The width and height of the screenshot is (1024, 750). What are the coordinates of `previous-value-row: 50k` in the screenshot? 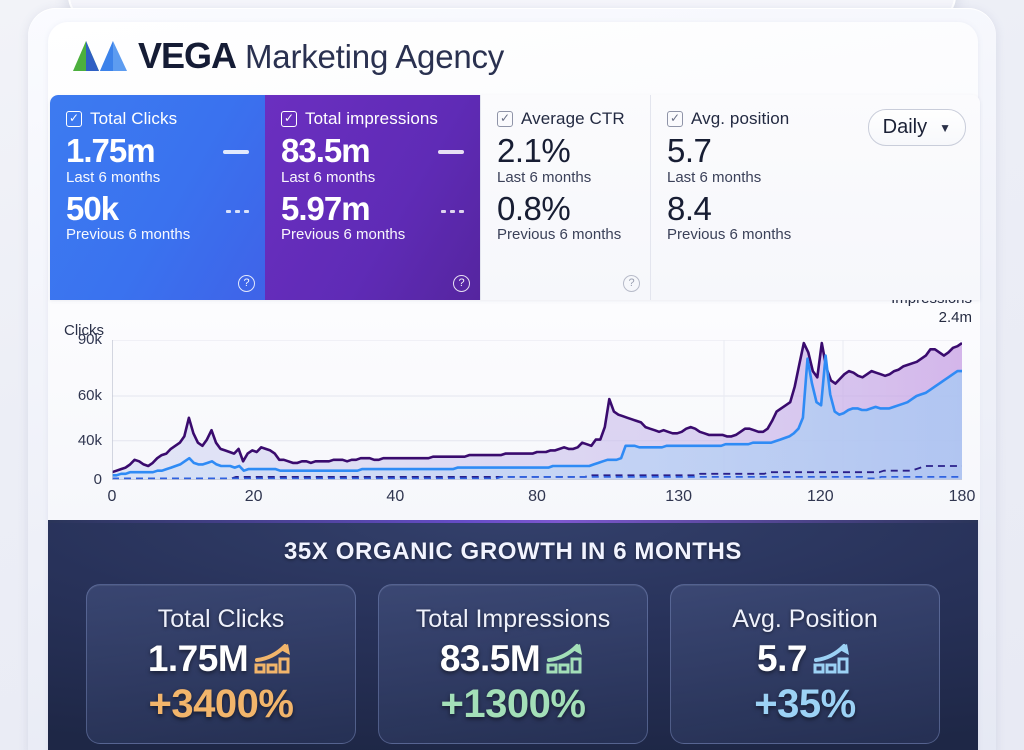 It's located at (157, 208).